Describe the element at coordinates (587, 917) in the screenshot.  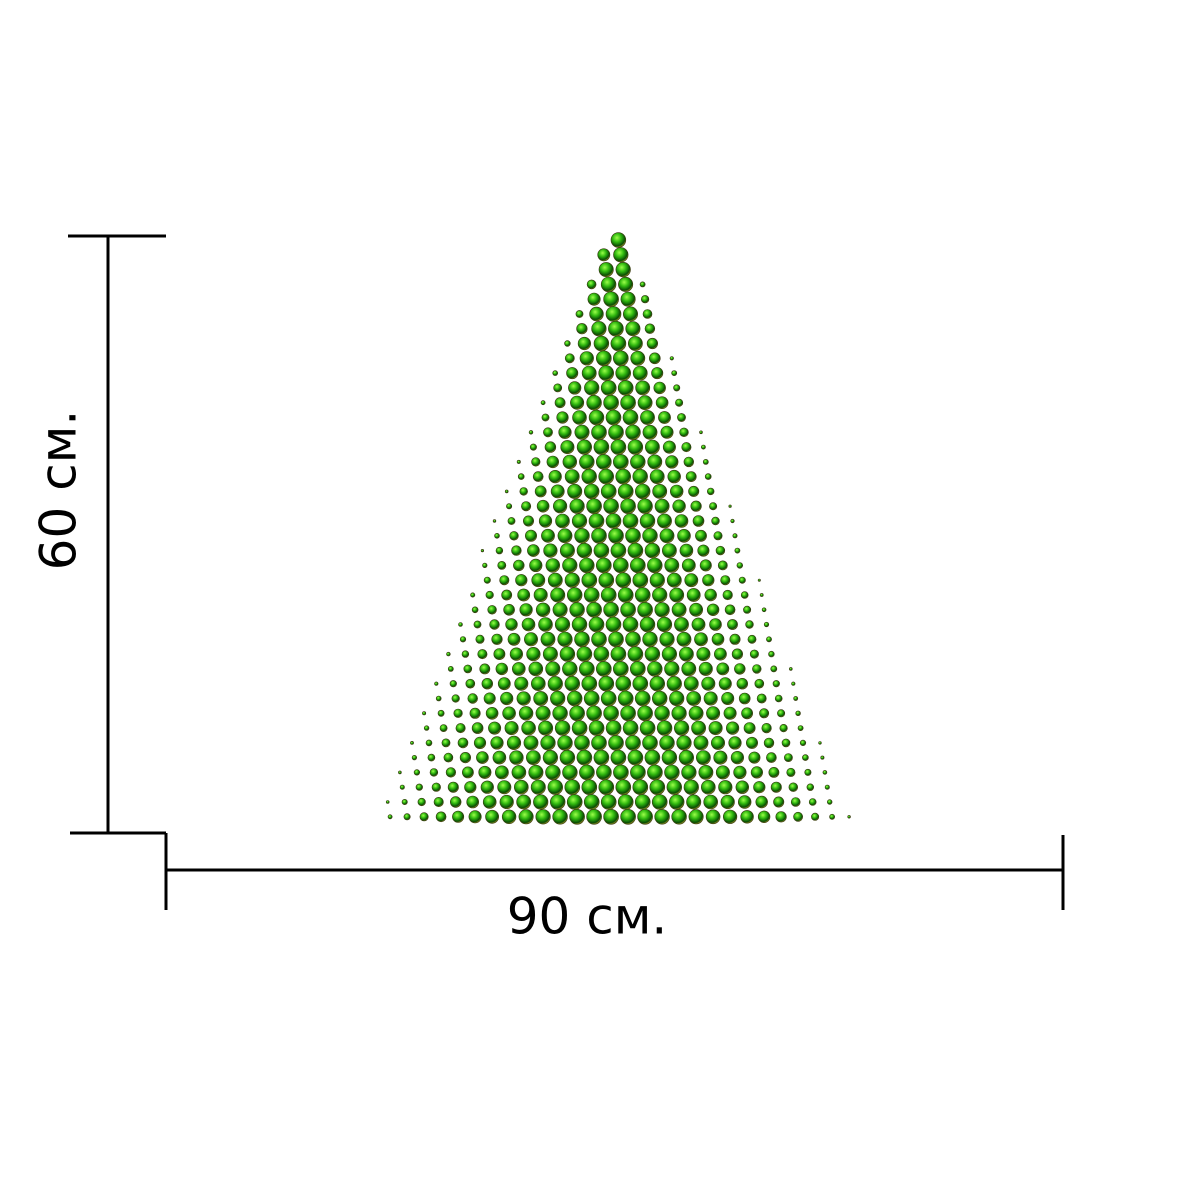
I see `width-label: 90 см.` at that location.